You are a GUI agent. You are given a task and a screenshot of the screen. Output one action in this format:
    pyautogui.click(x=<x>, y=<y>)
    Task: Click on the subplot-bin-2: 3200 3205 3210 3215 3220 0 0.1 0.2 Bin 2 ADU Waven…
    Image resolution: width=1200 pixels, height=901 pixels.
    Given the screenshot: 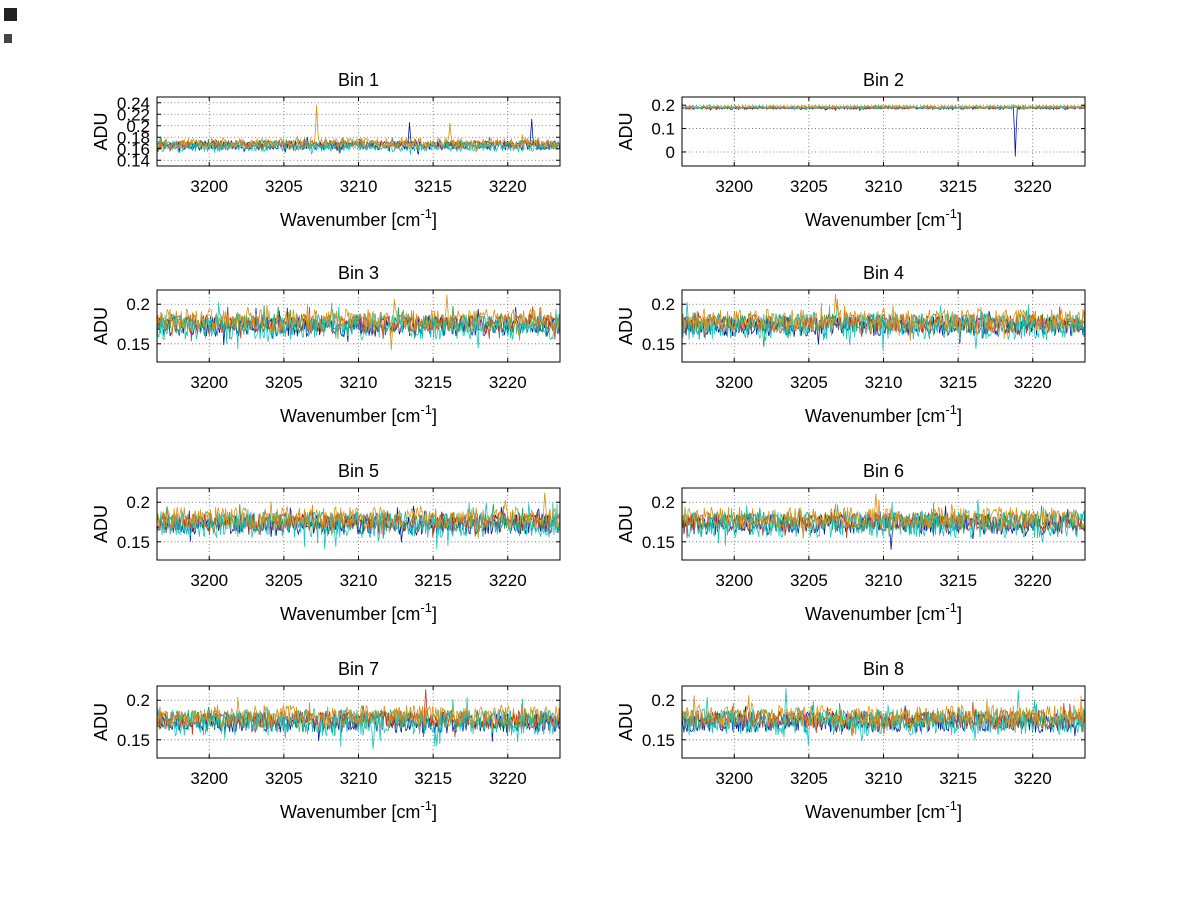 What is the action you would take?
    pyautogui.click(x=851, y=150)
    